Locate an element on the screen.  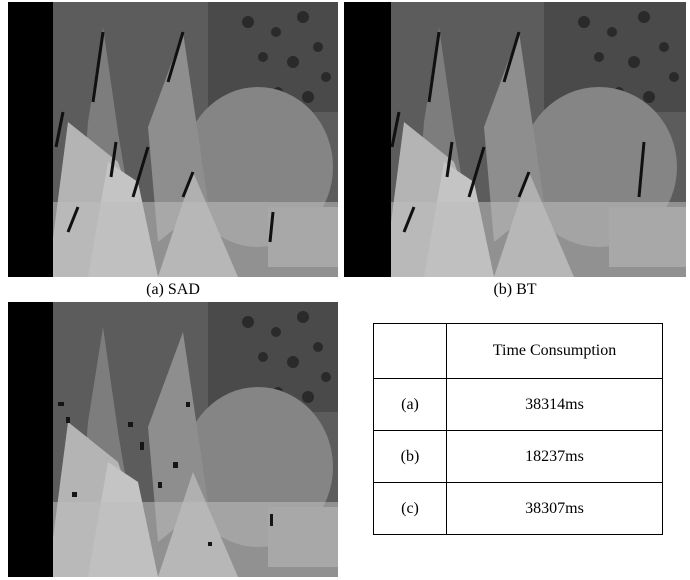
table-header-empty is located at coordinates (410, 351).